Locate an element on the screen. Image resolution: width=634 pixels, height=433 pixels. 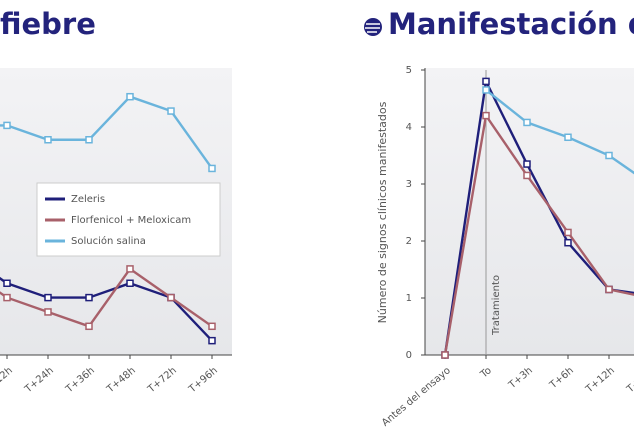
y-tick-label: 3 is located at coordinates (409, 184).